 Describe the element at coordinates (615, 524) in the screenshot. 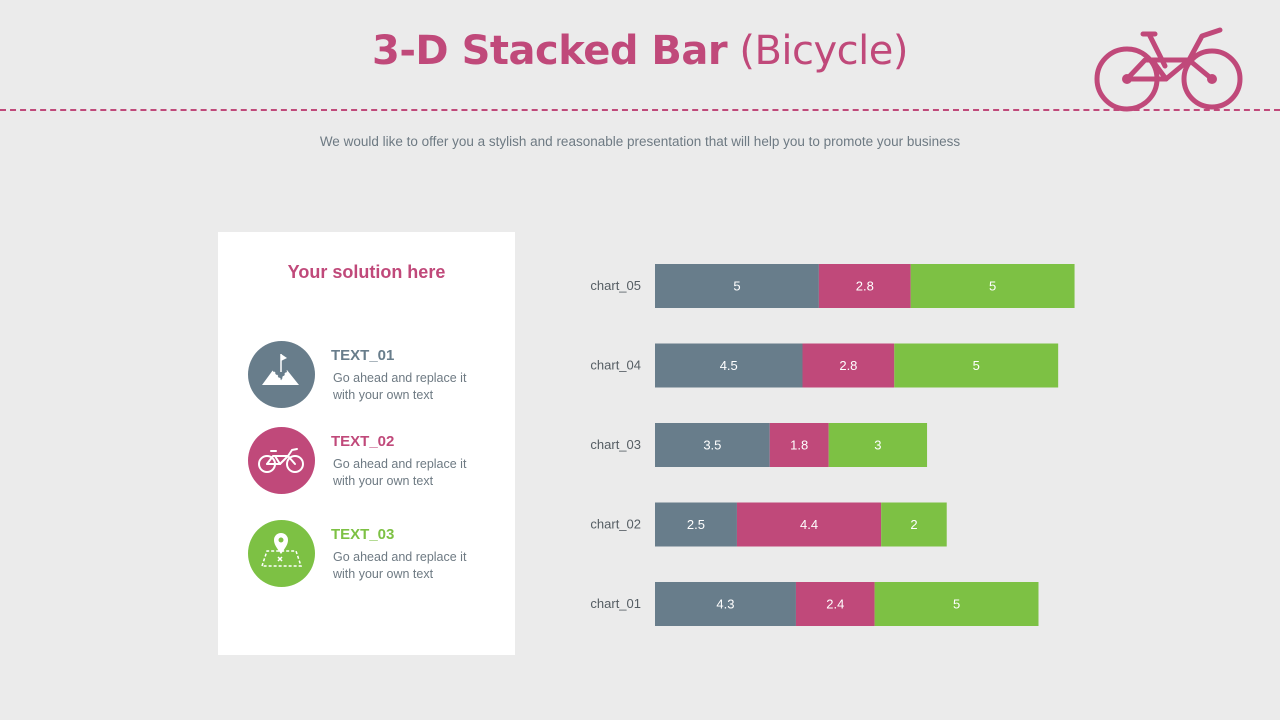

I see `category-label-chart_02: chart_02` at that location.